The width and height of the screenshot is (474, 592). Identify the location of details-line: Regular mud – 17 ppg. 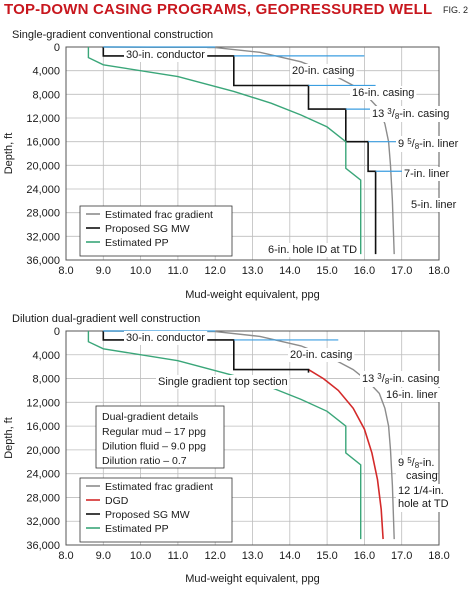
(154, 432).